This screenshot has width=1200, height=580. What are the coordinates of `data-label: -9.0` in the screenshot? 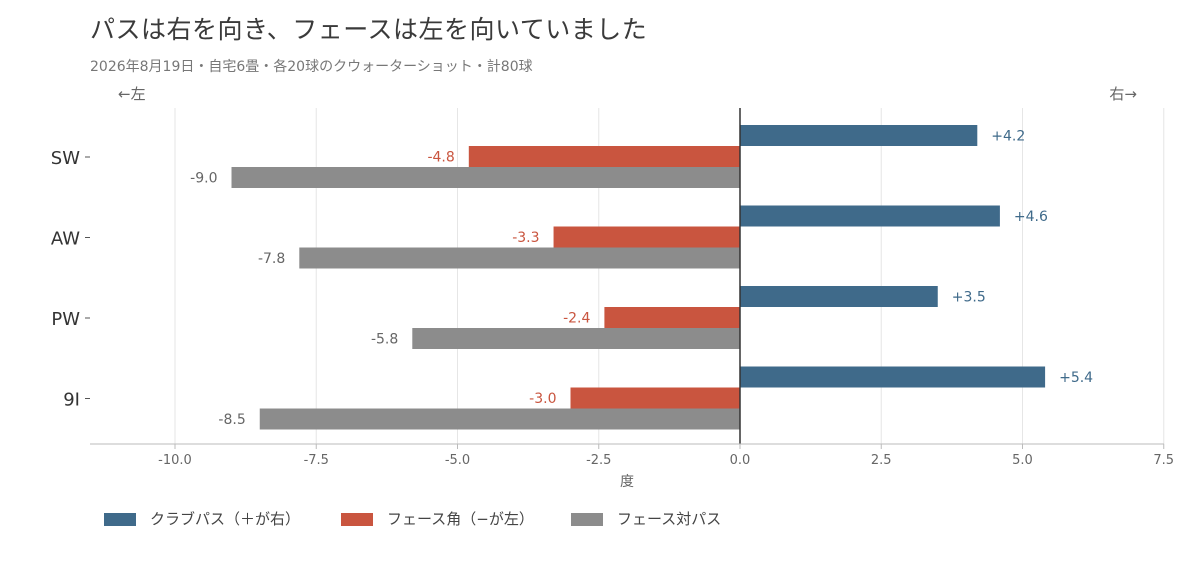 It's located at (203, 179).